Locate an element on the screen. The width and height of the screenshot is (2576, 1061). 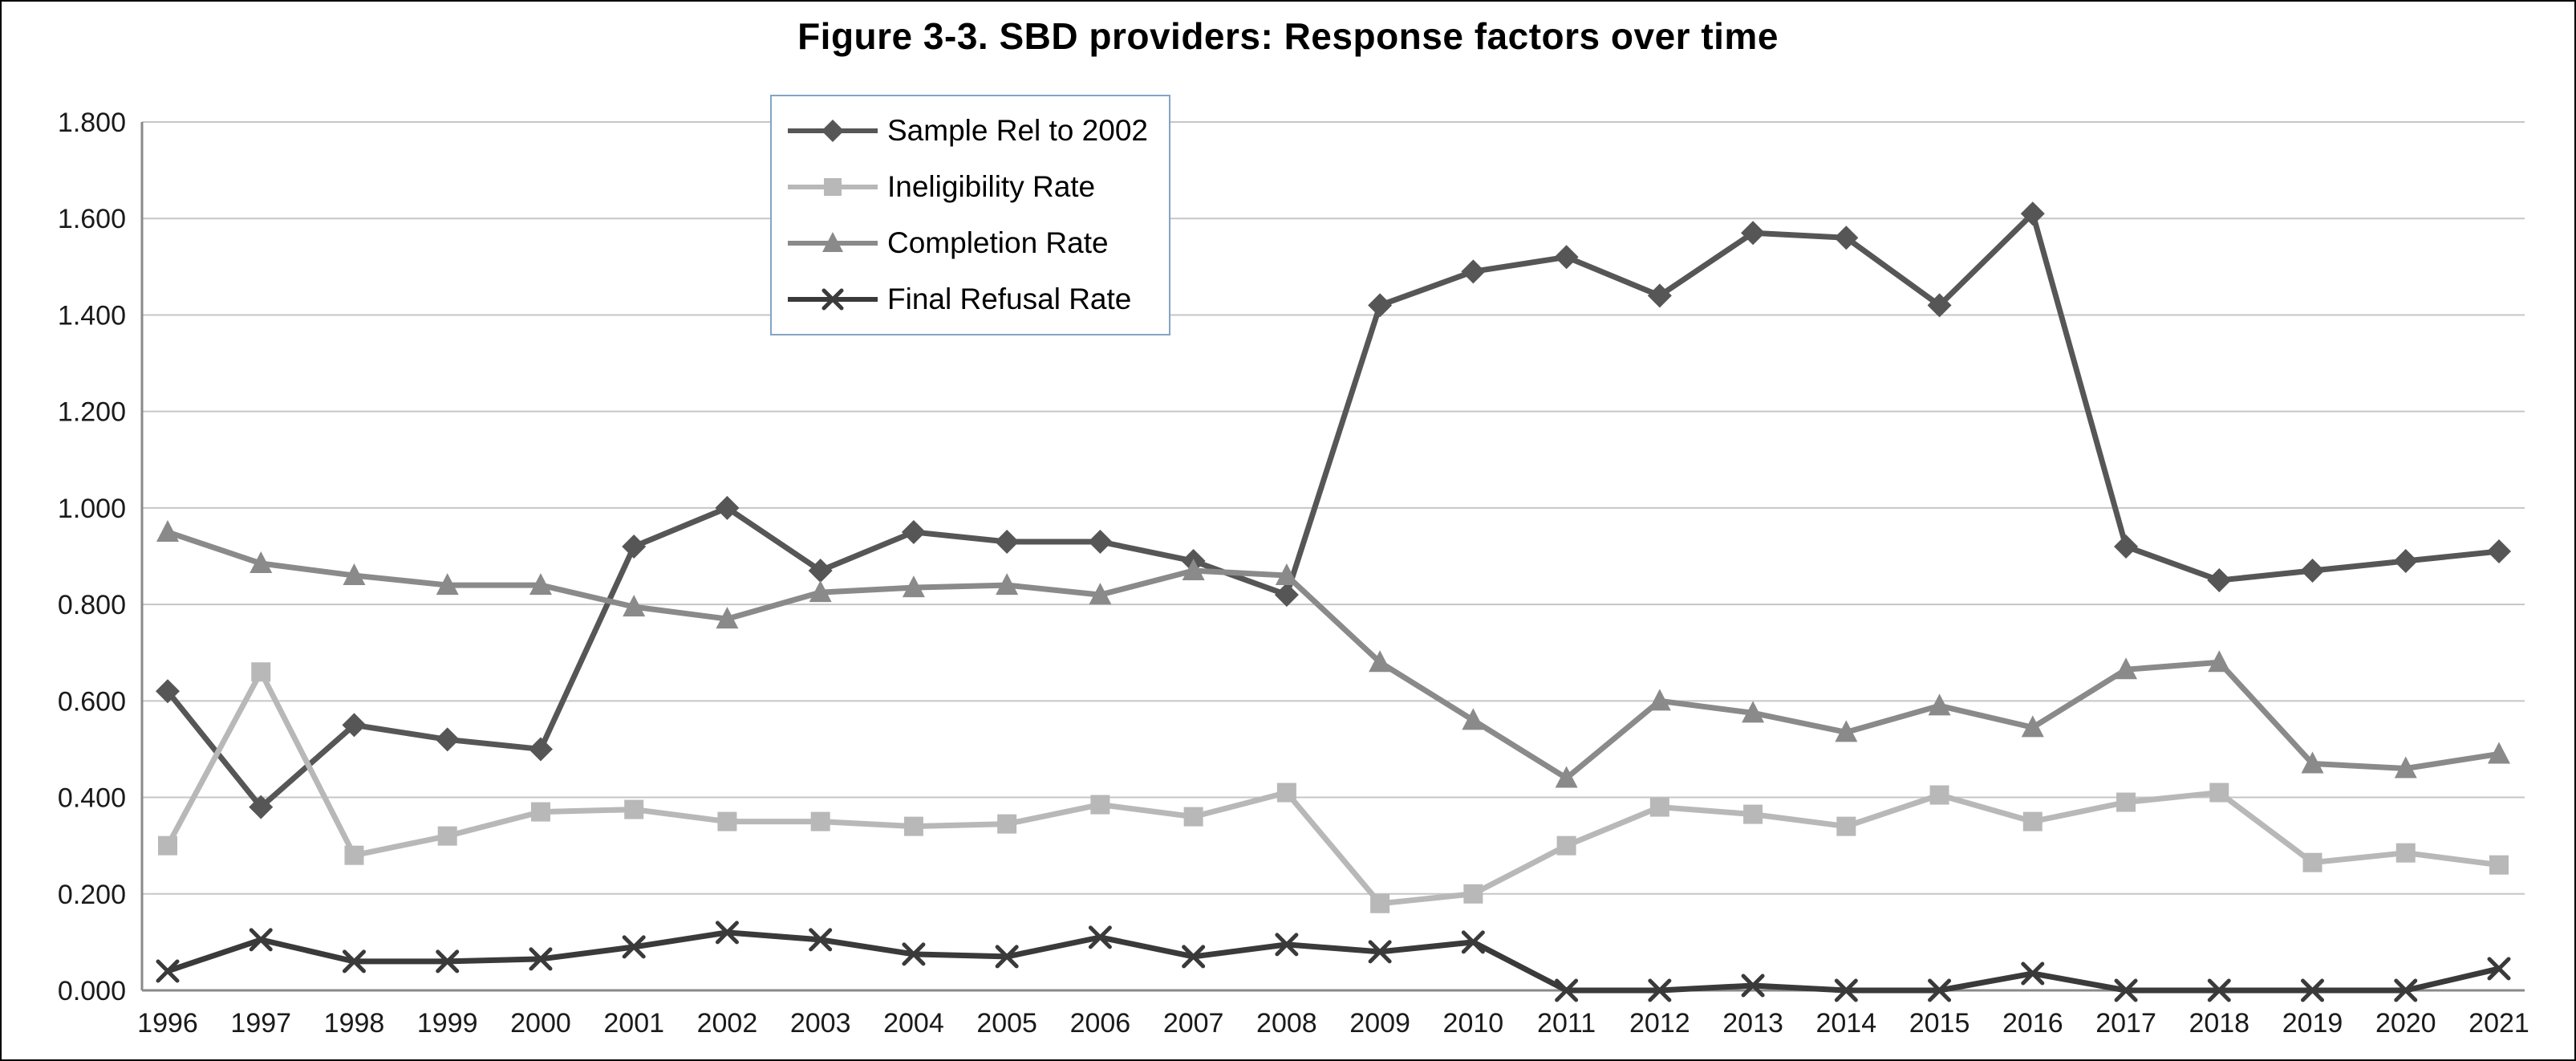
x-tick-label: 2020 is located at coordinates (2405, 1023).